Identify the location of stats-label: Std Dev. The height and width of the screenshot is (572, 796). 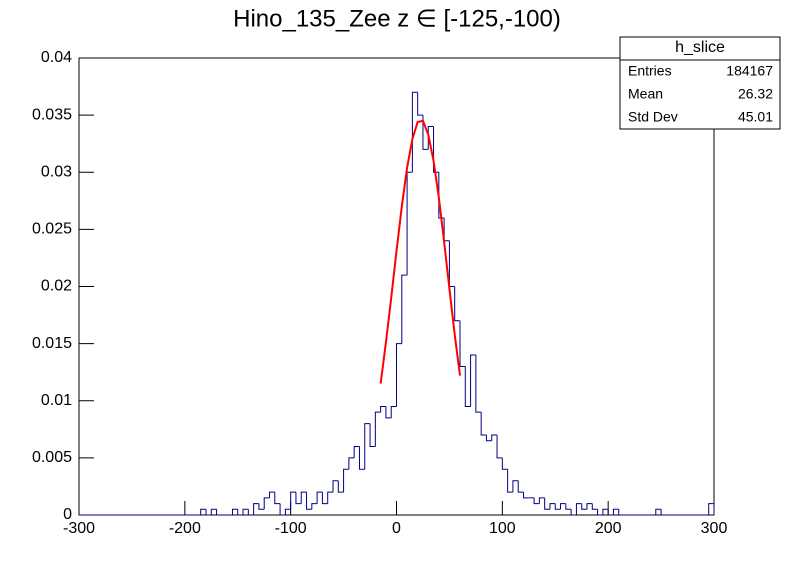
(653, 117).